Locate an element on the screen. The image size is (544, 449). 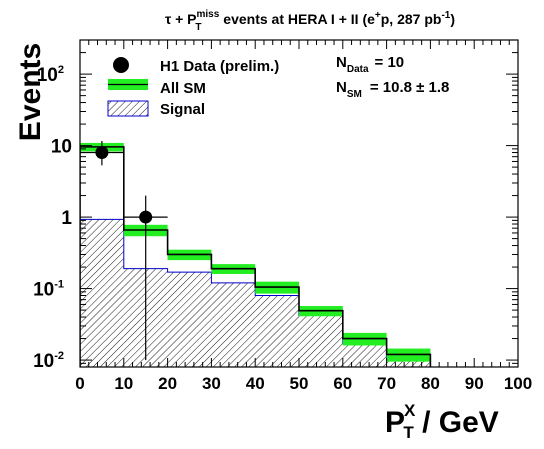
nsm-summary: NSM = 10.8 ± 1.8 is located at coordinates (392, 89).